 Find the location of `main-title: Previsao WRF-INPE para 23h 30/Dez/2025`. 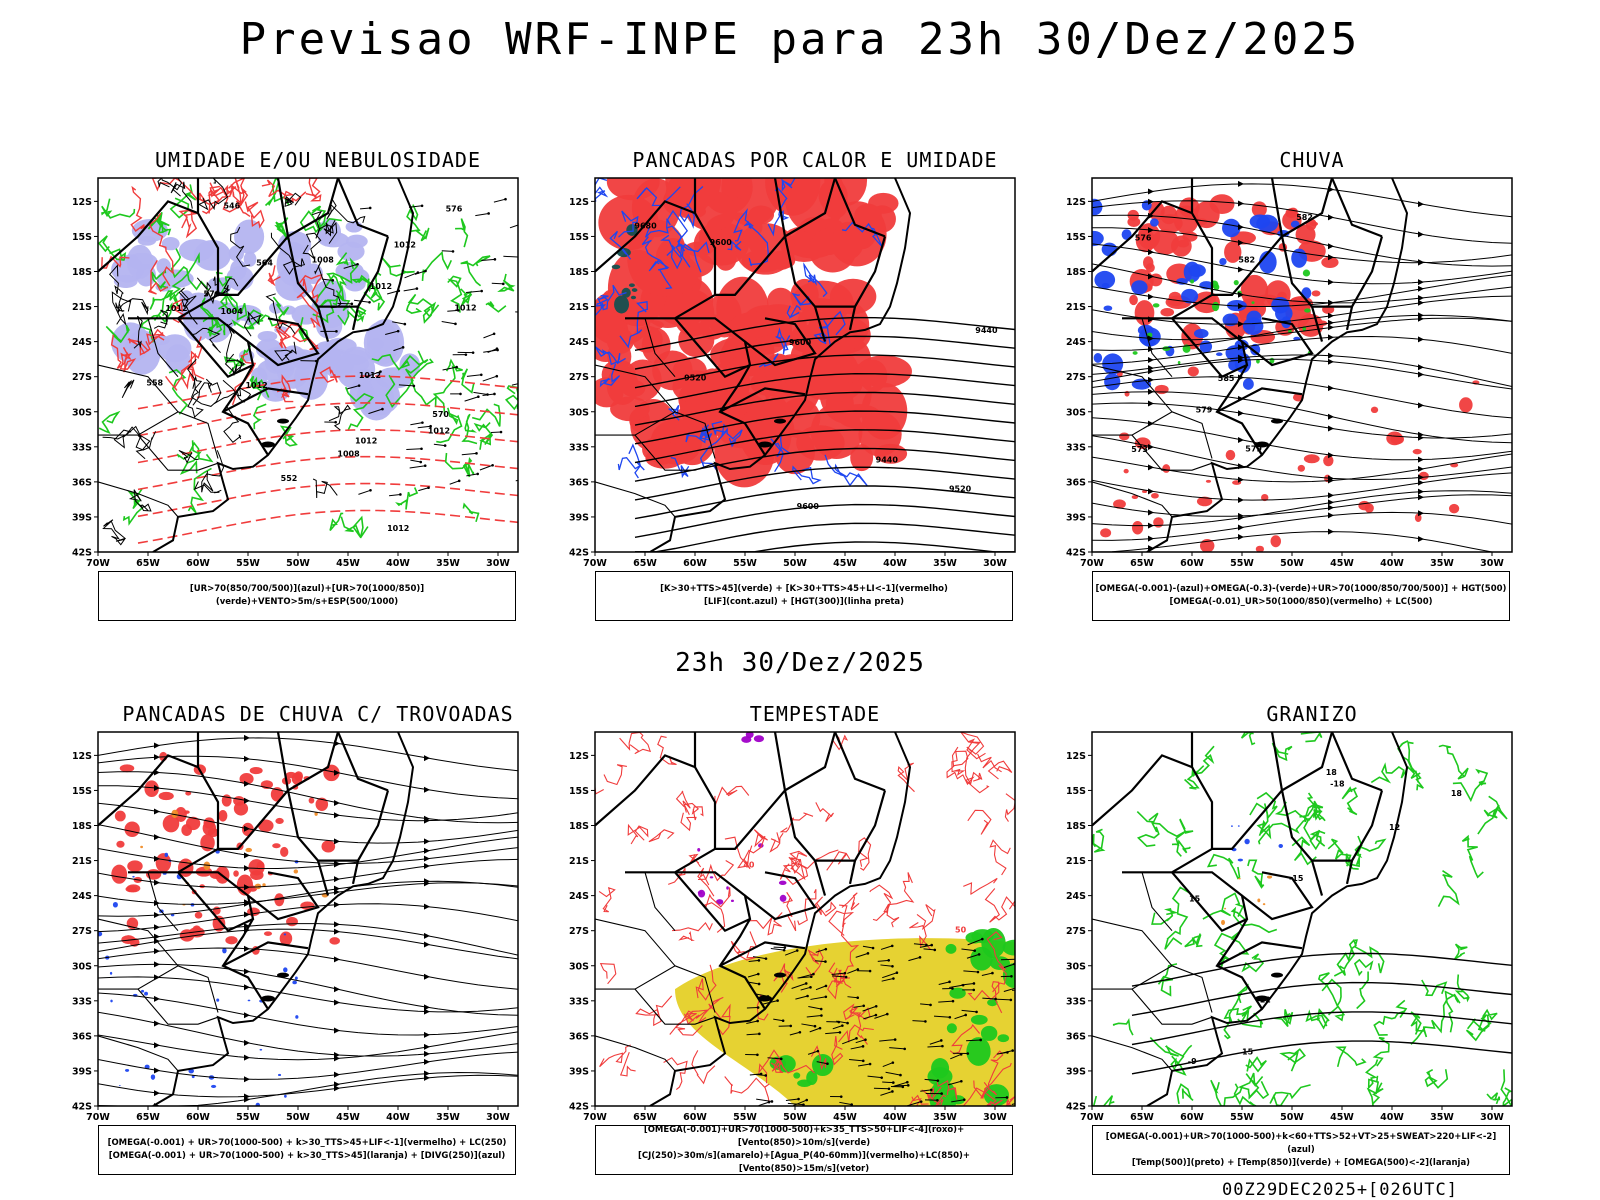

main-title: Previsao WRF-INPE para 23h 30/Dez/2025 is located at coordinates (800, 39).